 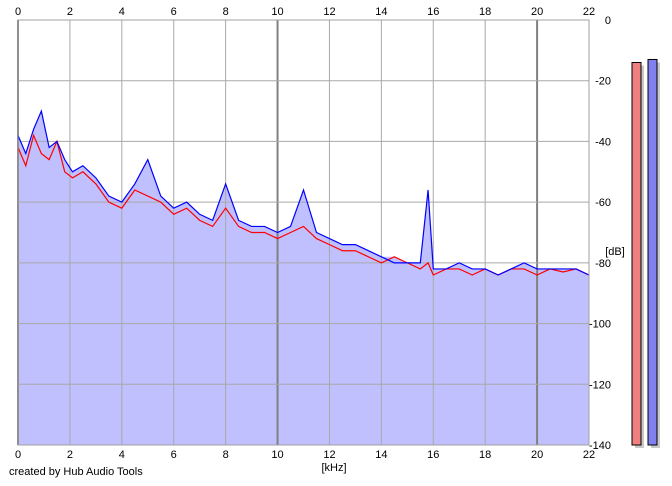 I want to click on y-tick-label: -120, so click(x=600, y=385).